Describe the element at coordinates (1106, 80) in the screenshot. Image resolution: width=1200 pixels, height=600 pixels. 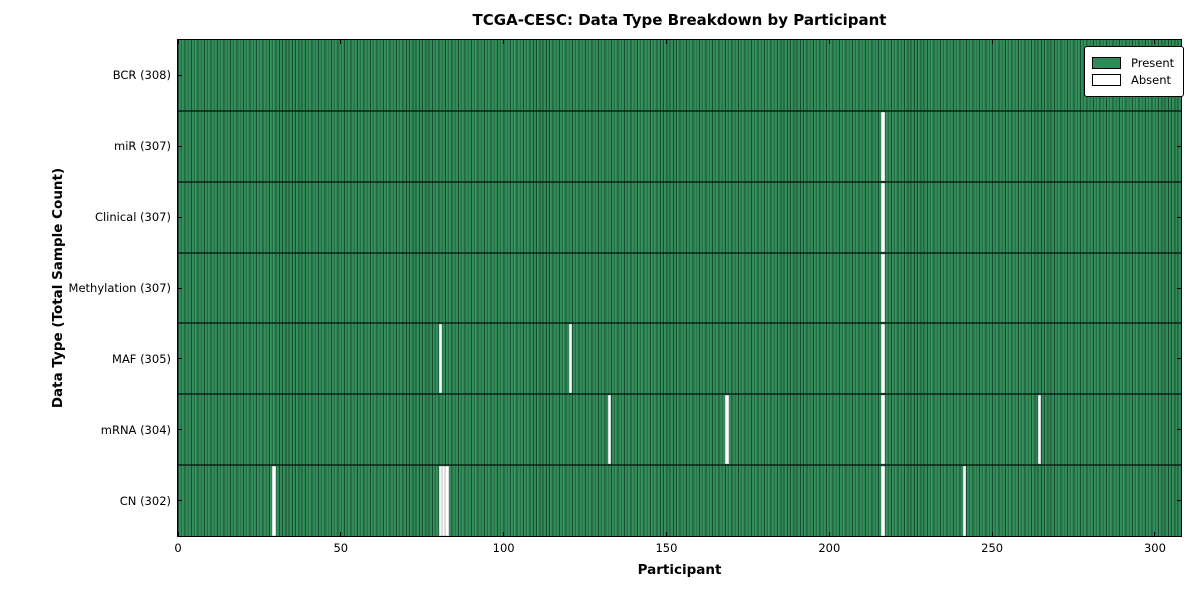
I see `absent-swatch` at that location.